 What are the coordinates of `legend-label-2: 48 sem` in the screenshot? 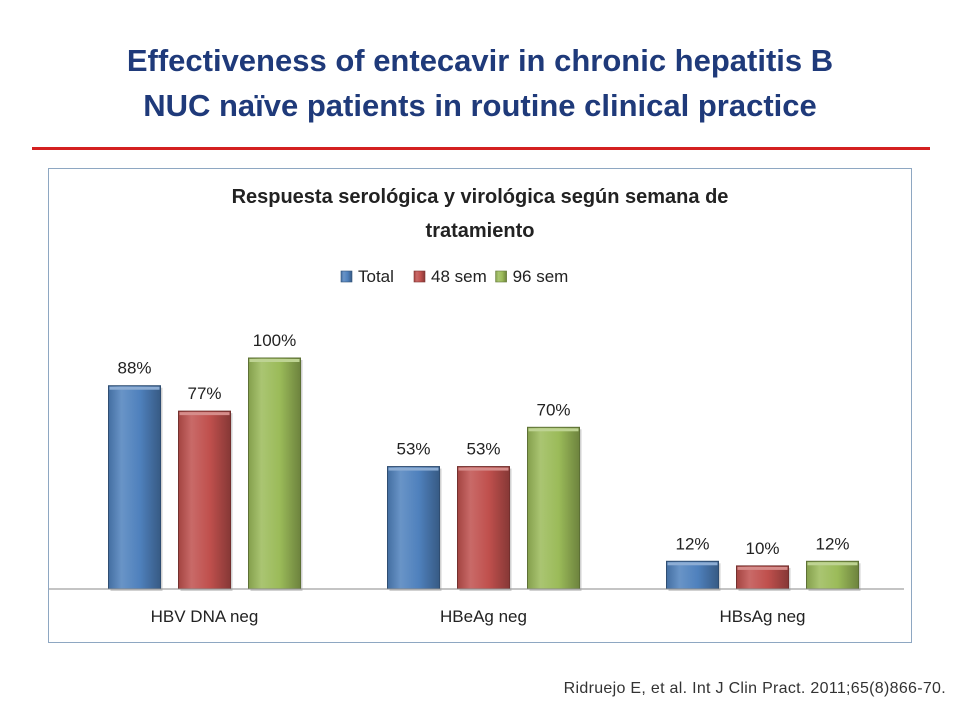 It's located at (459, 276).